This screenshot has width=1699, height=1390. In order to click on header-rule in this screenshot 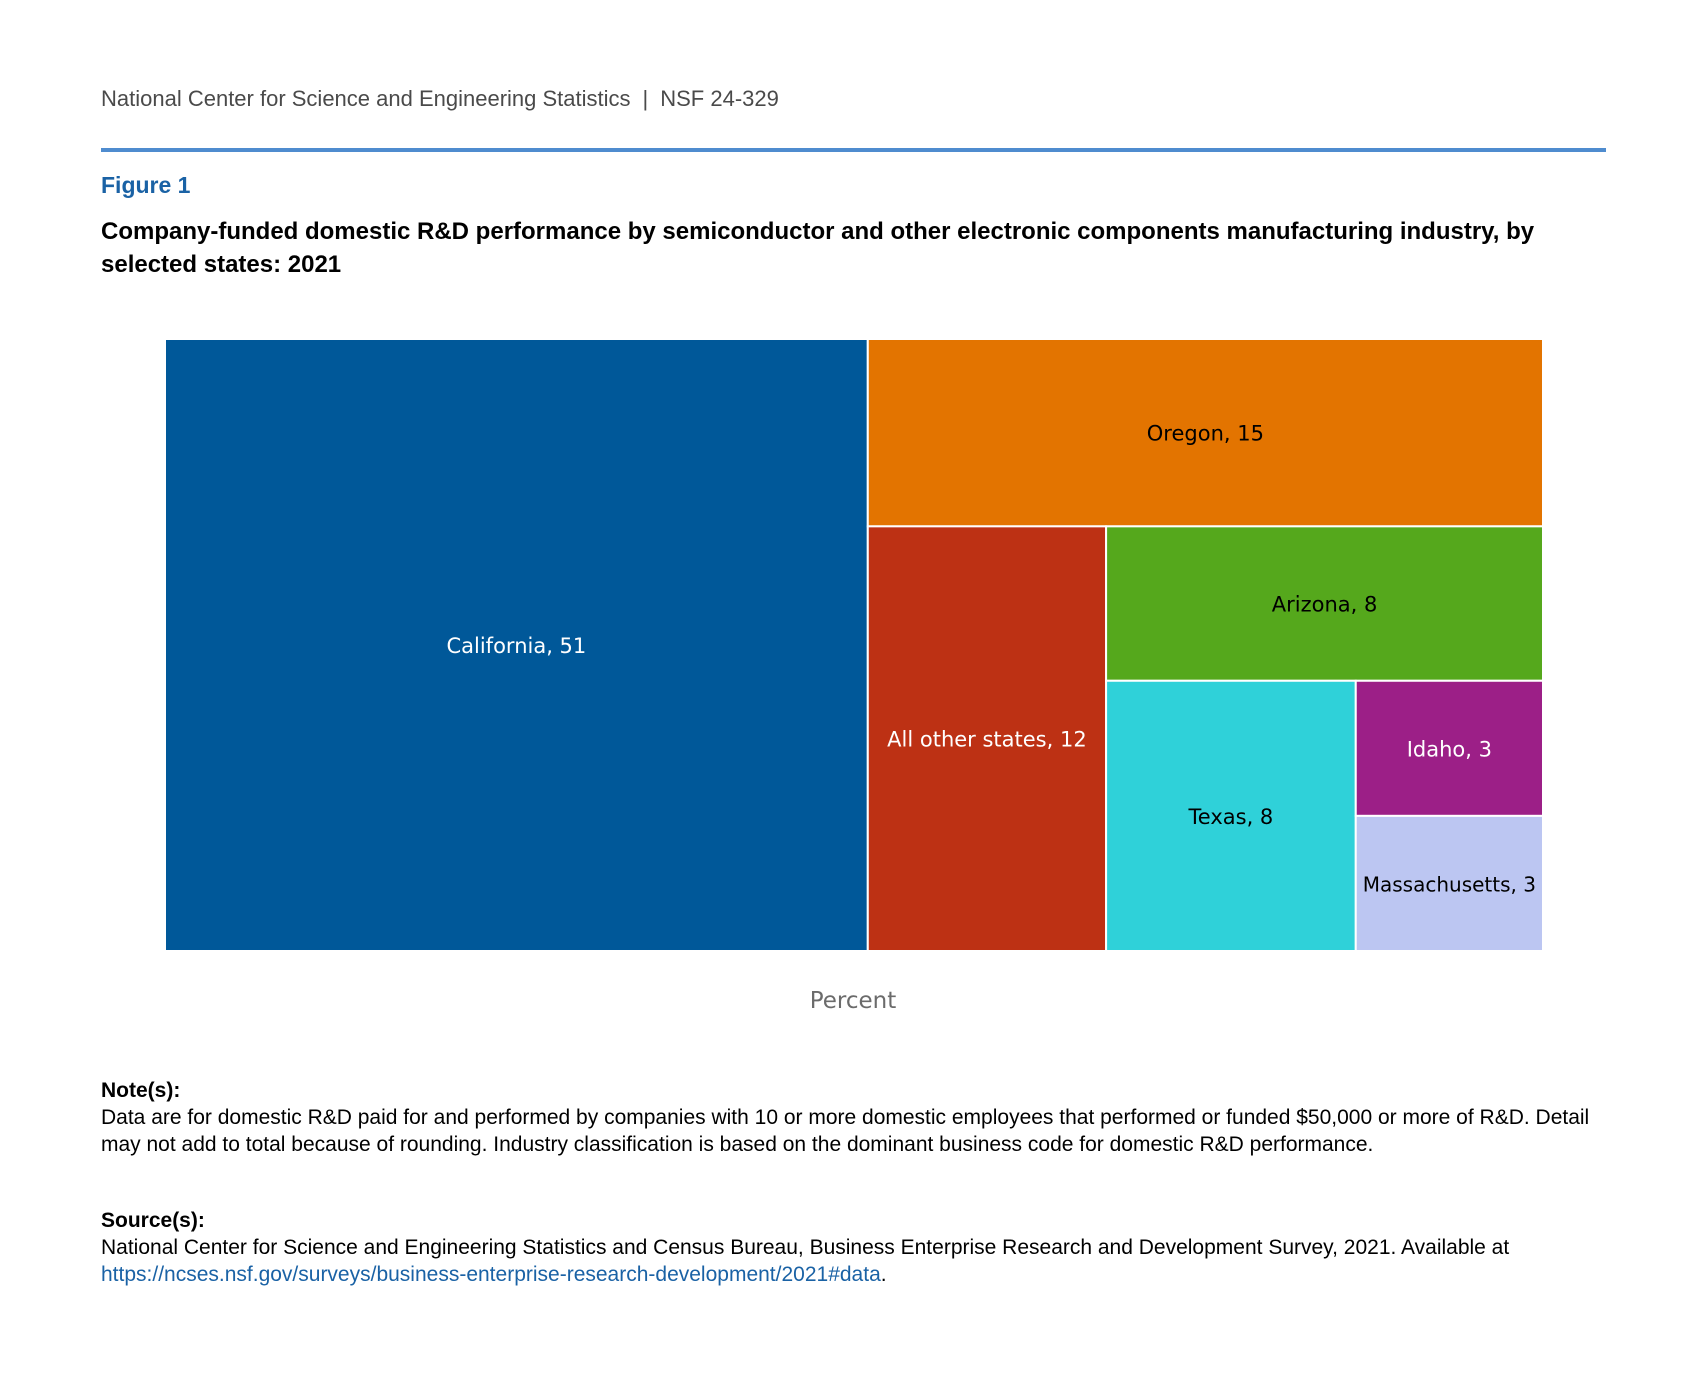, I will do `click(853, 150)`.